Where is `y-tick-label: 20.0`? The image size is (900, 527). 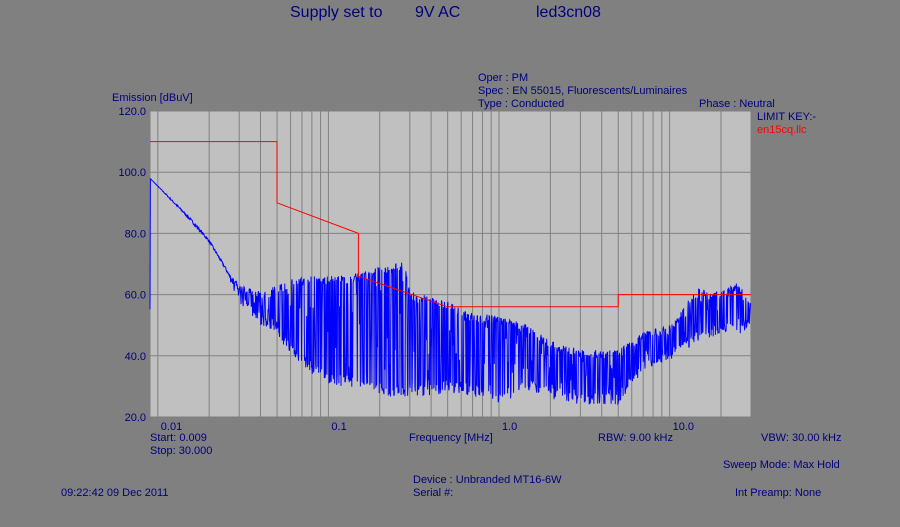
y-tick-label: 20.0 is located at coordinates (135, 418).